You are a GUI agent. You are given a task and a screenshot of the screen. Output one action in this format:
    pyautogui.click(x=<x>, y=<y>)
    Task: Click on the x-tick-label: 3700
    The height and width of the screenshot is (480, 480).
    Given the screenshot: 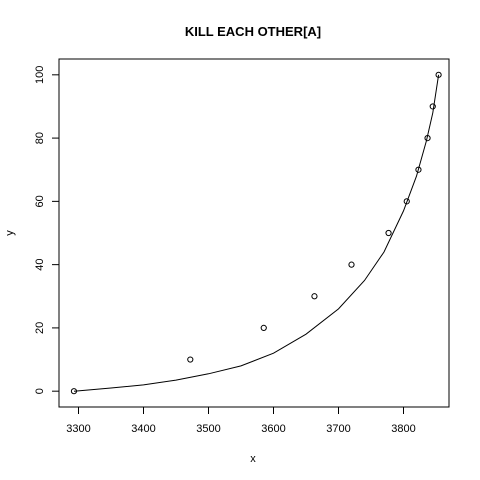 What is the action you would take?
    pyautogui.click(x=338, y=429)
    